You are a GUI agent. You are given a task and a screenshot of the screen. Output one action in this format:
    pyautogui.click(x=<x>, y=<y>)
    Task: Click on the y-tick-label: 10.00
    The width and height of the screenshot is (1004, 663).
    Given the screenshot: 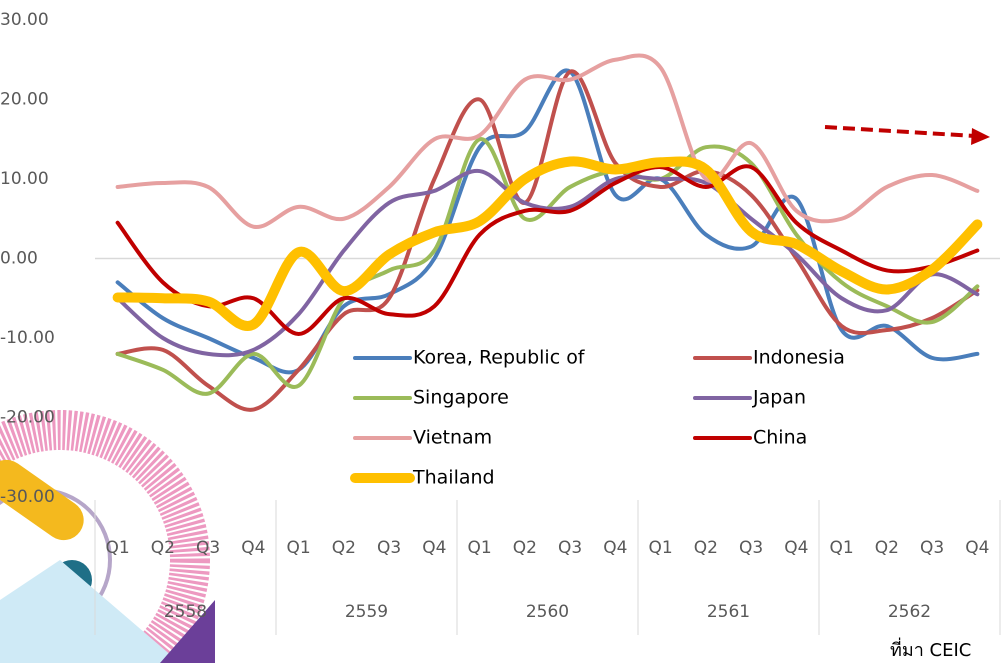 What is the action you would take?
    pyautogui.click(x=24, y=179)
    